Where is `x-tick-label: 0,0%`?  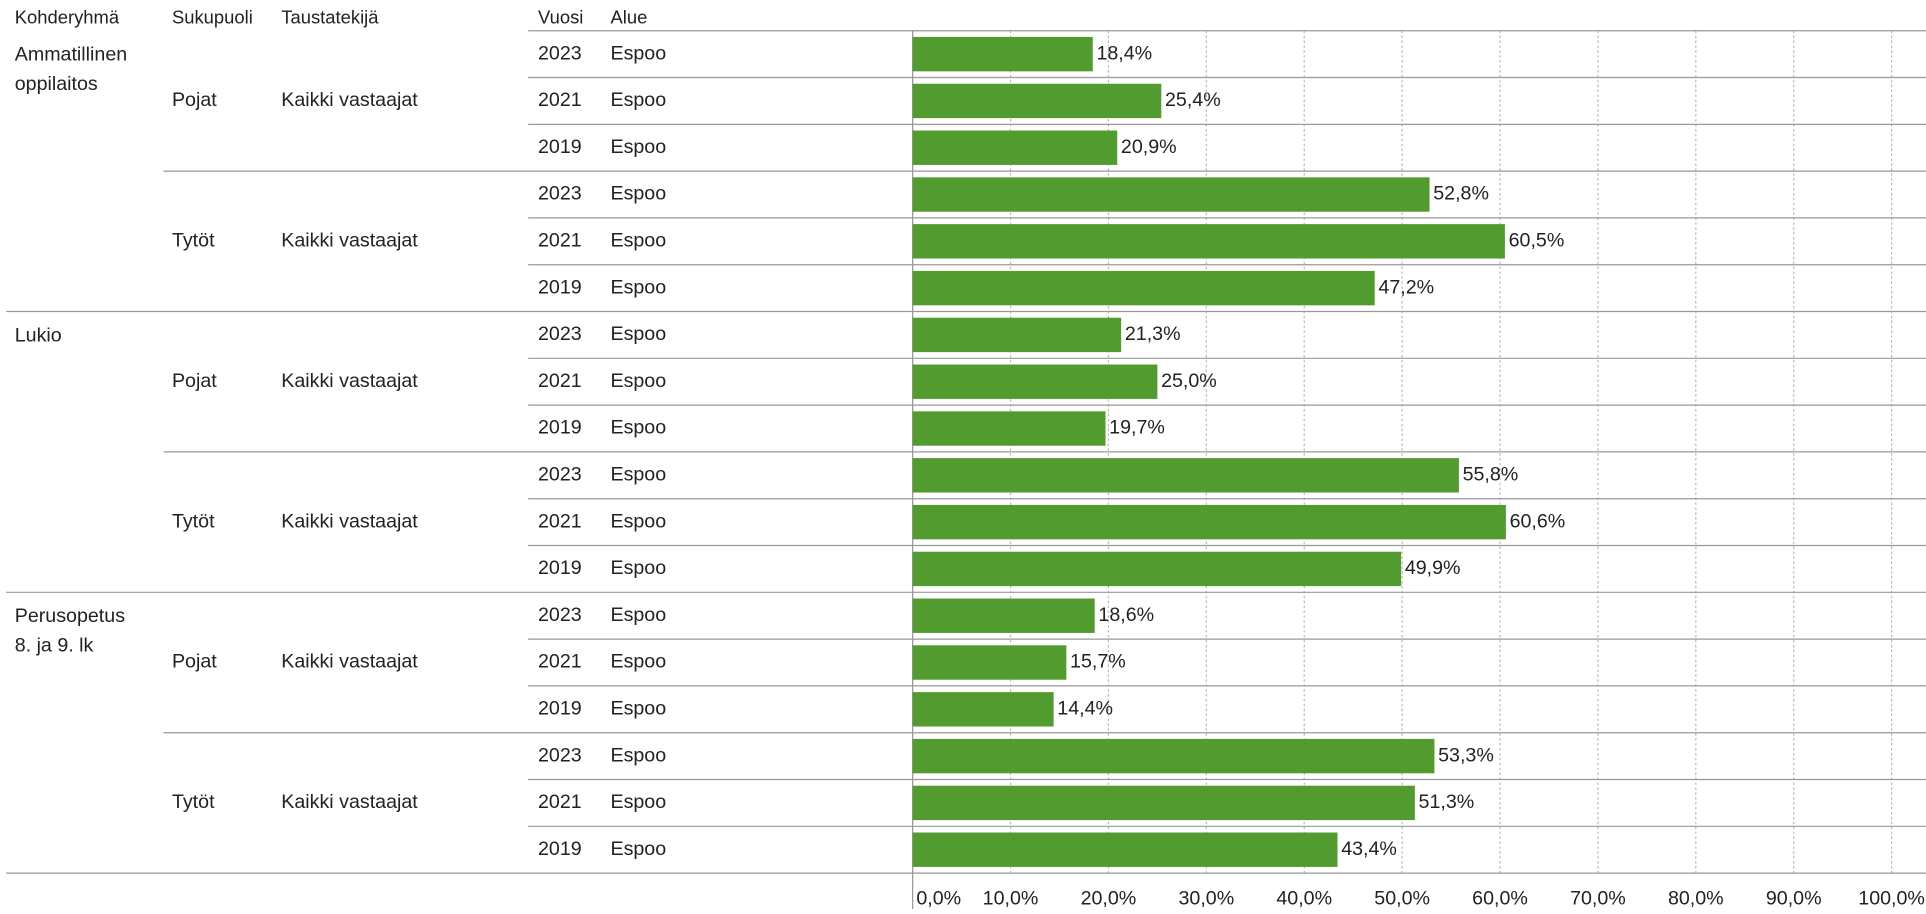
x-tick-label: 0,0% is located at coordinates (938, 898).